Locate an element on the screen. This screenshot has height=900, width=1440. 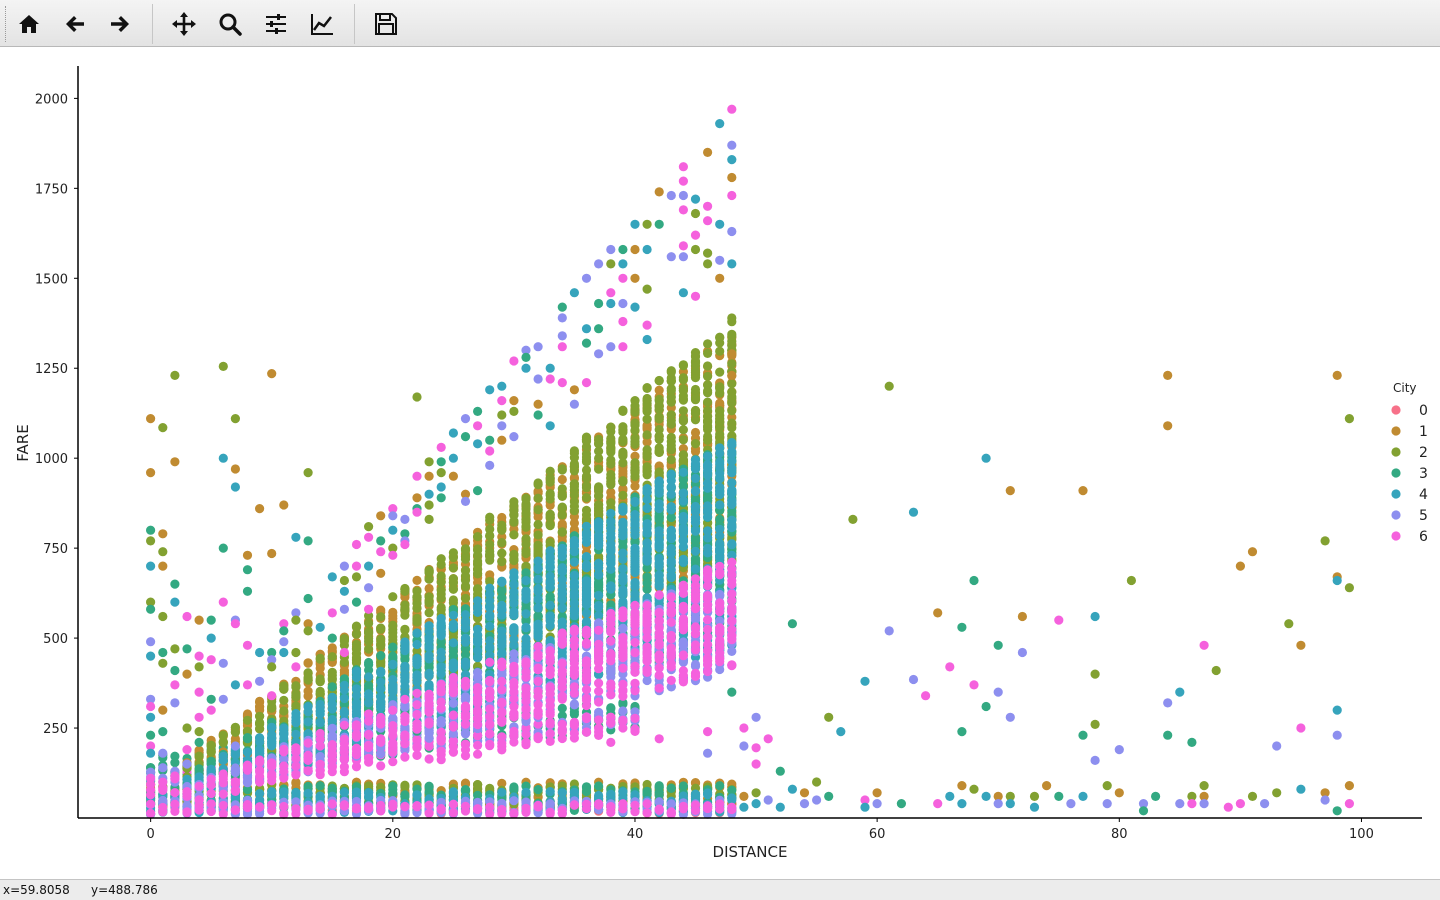
edit-curves-button is located at coordinates (322, 24).